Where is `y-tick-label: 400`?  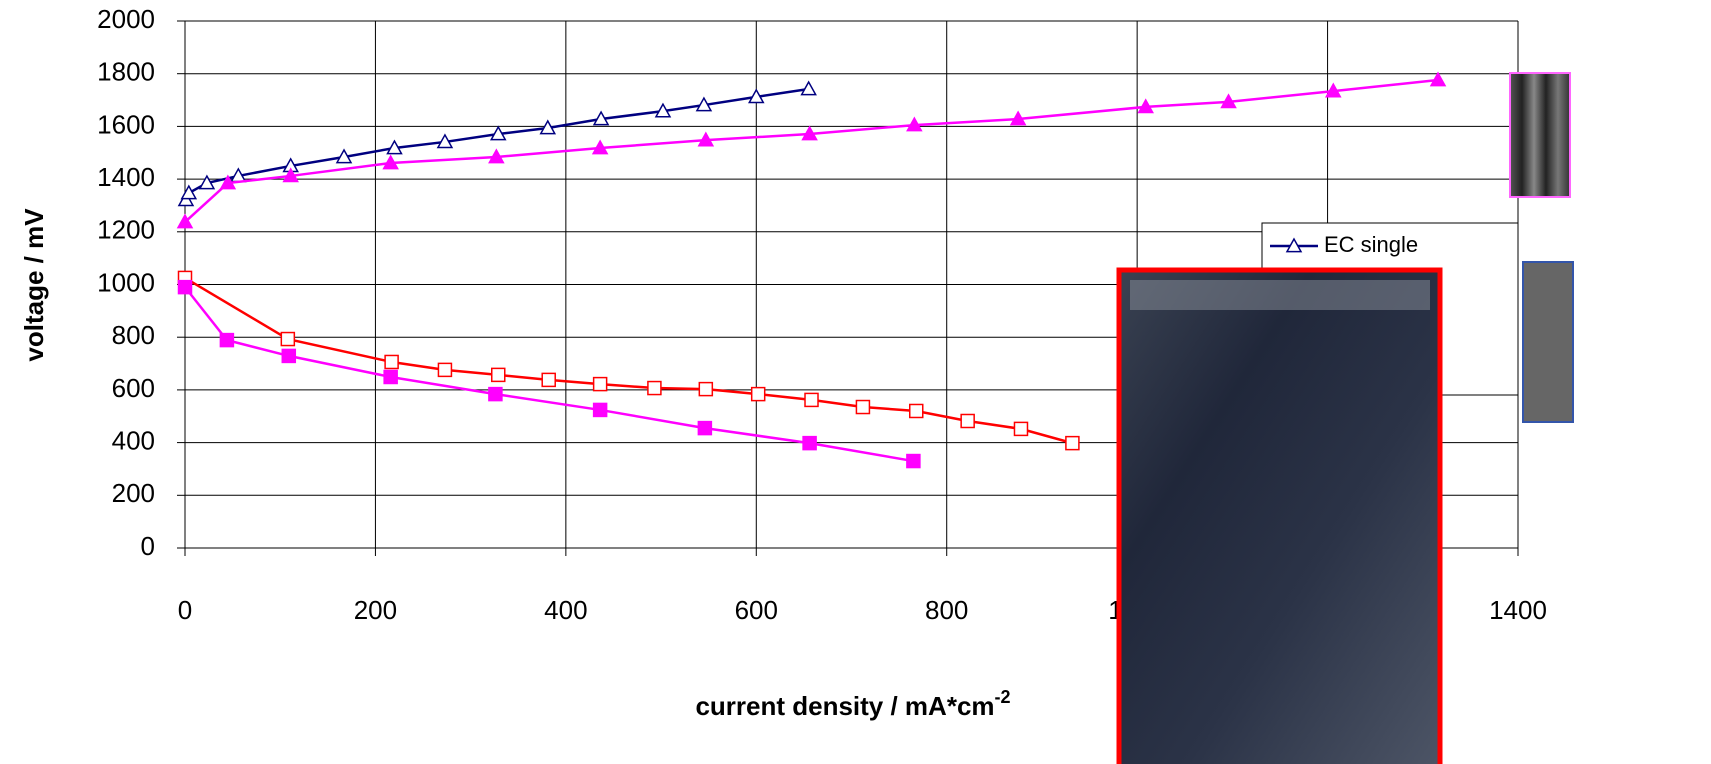
y-tick-label: 400 is located at coordinates (133, 440).